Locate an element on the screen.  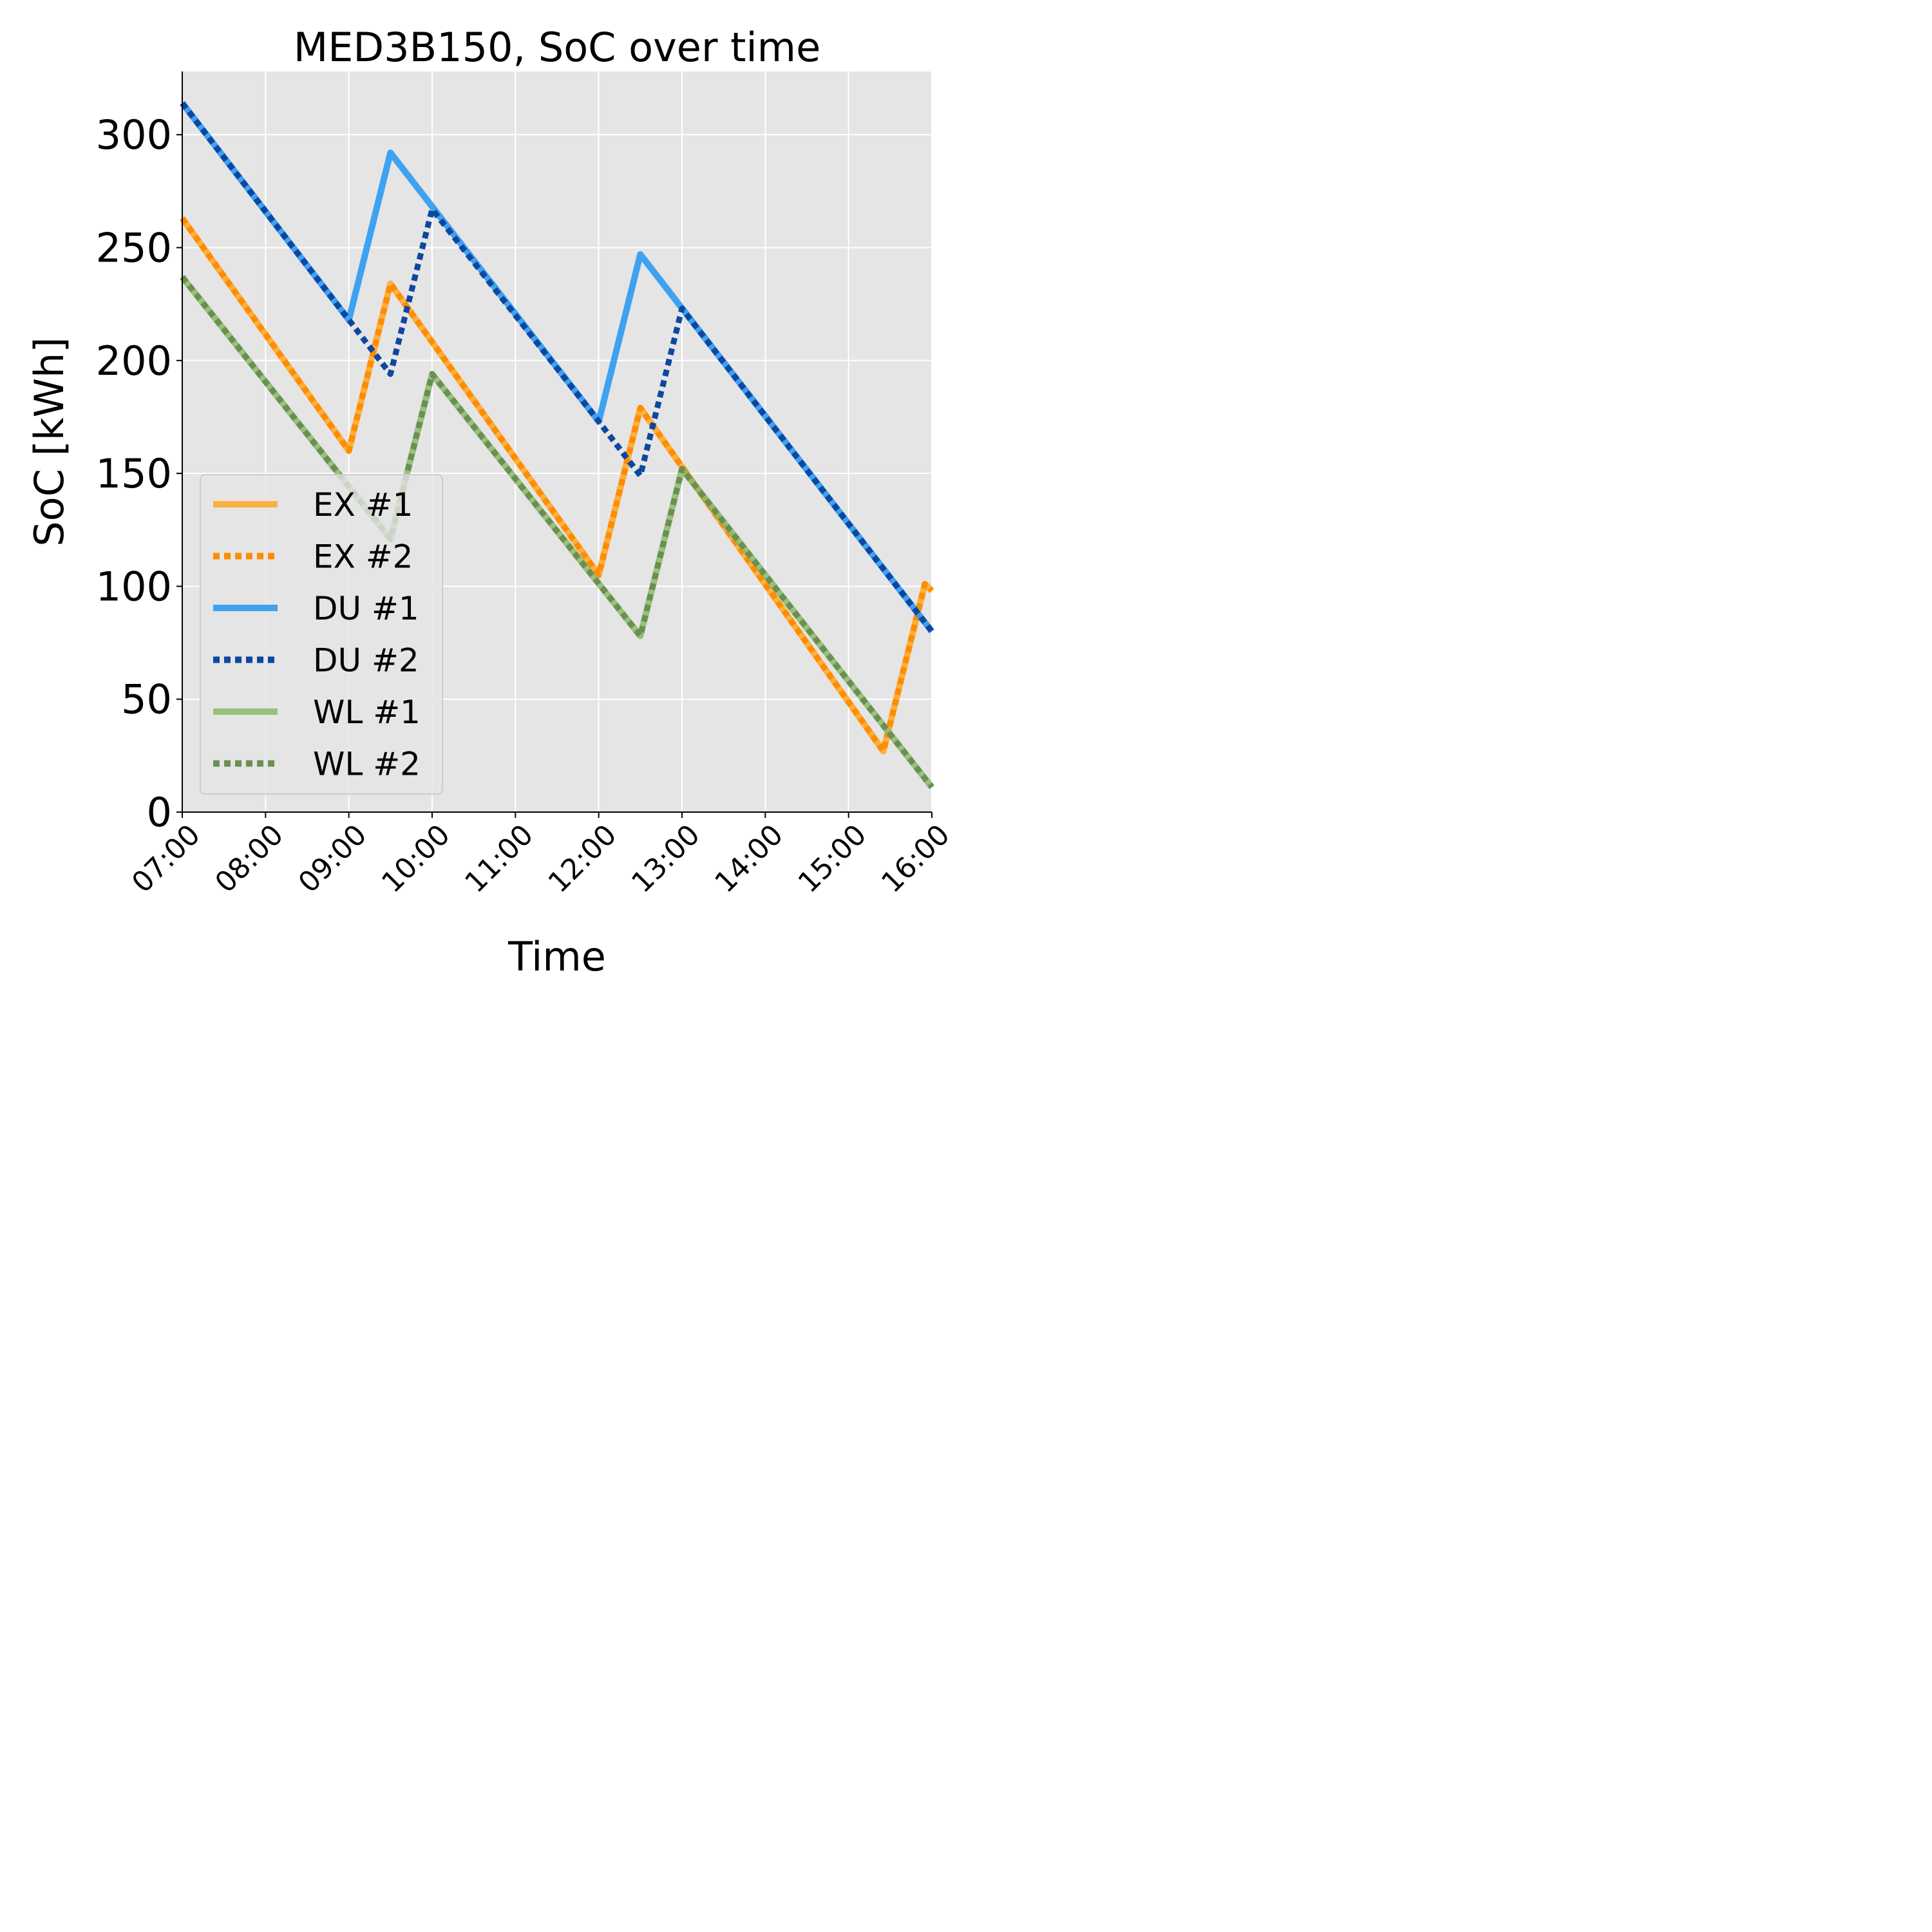
legend-label: DU #2 is located at coordinates (366, 660).